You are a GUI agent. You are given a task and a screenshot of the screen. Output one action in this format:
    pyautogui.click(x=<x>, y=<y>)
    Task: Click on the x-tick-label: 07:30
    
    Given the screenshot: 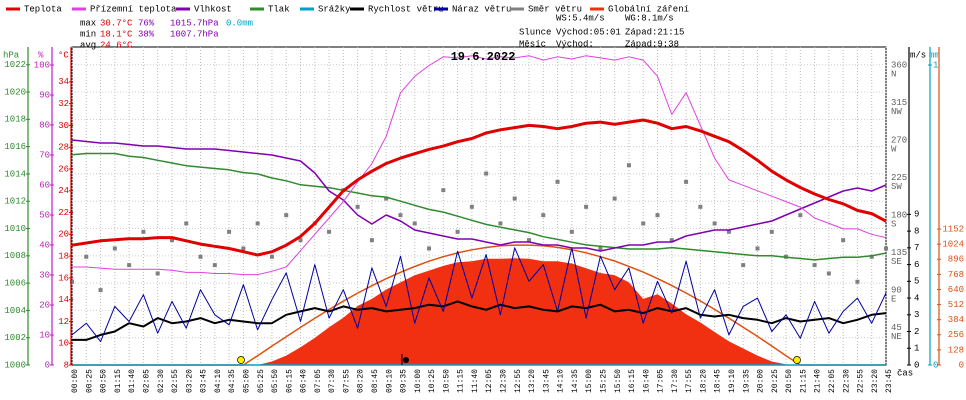 What is the action you would take?
    pyautogui.click(x=332, y=381)
    